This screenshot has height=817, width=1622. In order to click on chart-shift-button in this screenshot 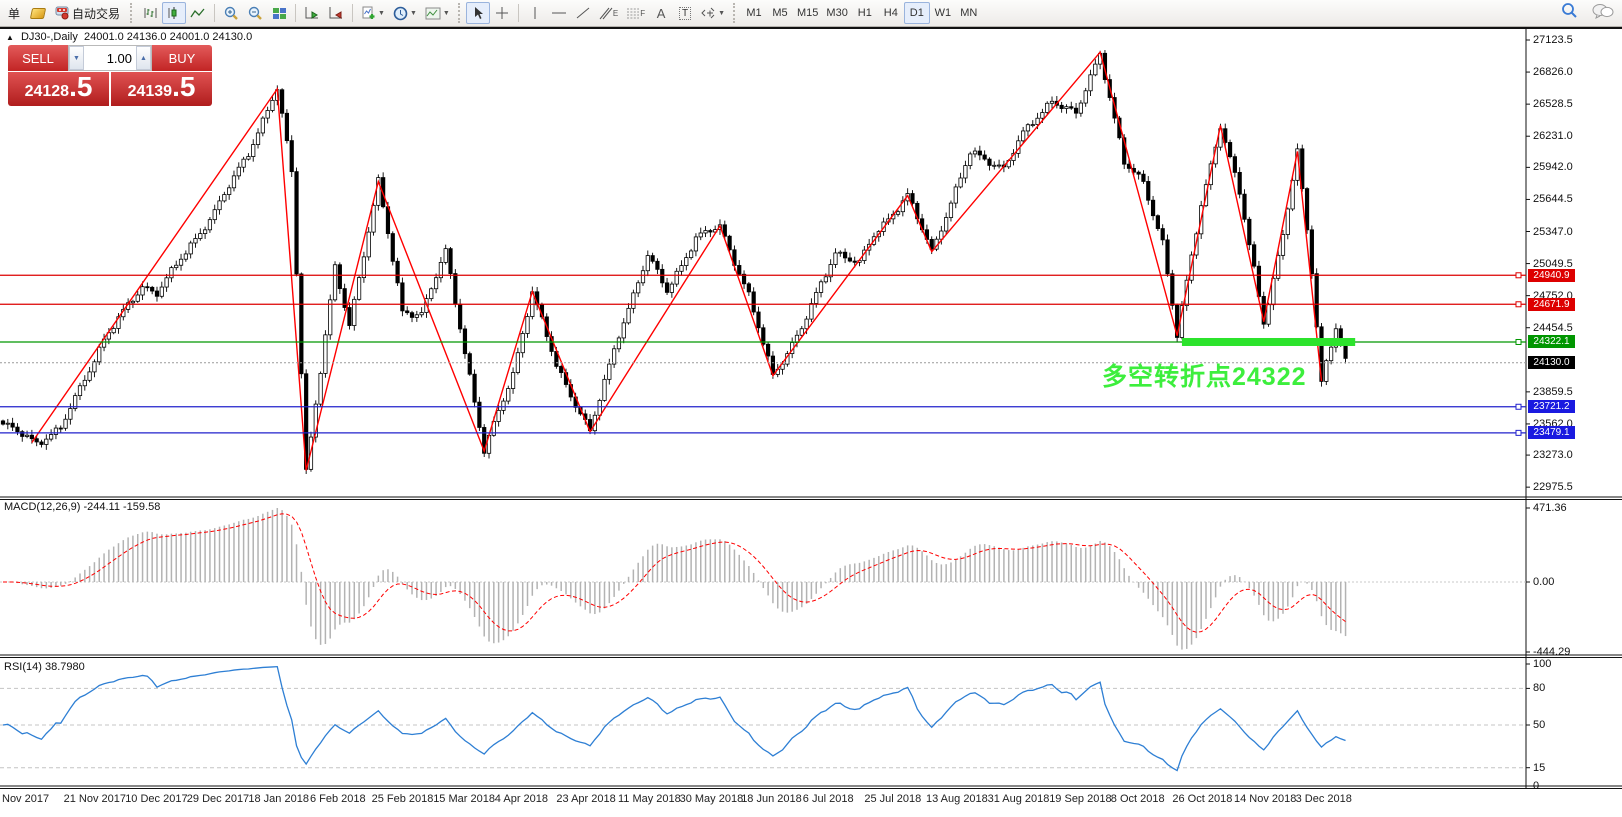, I will do `click(336, 13)`.